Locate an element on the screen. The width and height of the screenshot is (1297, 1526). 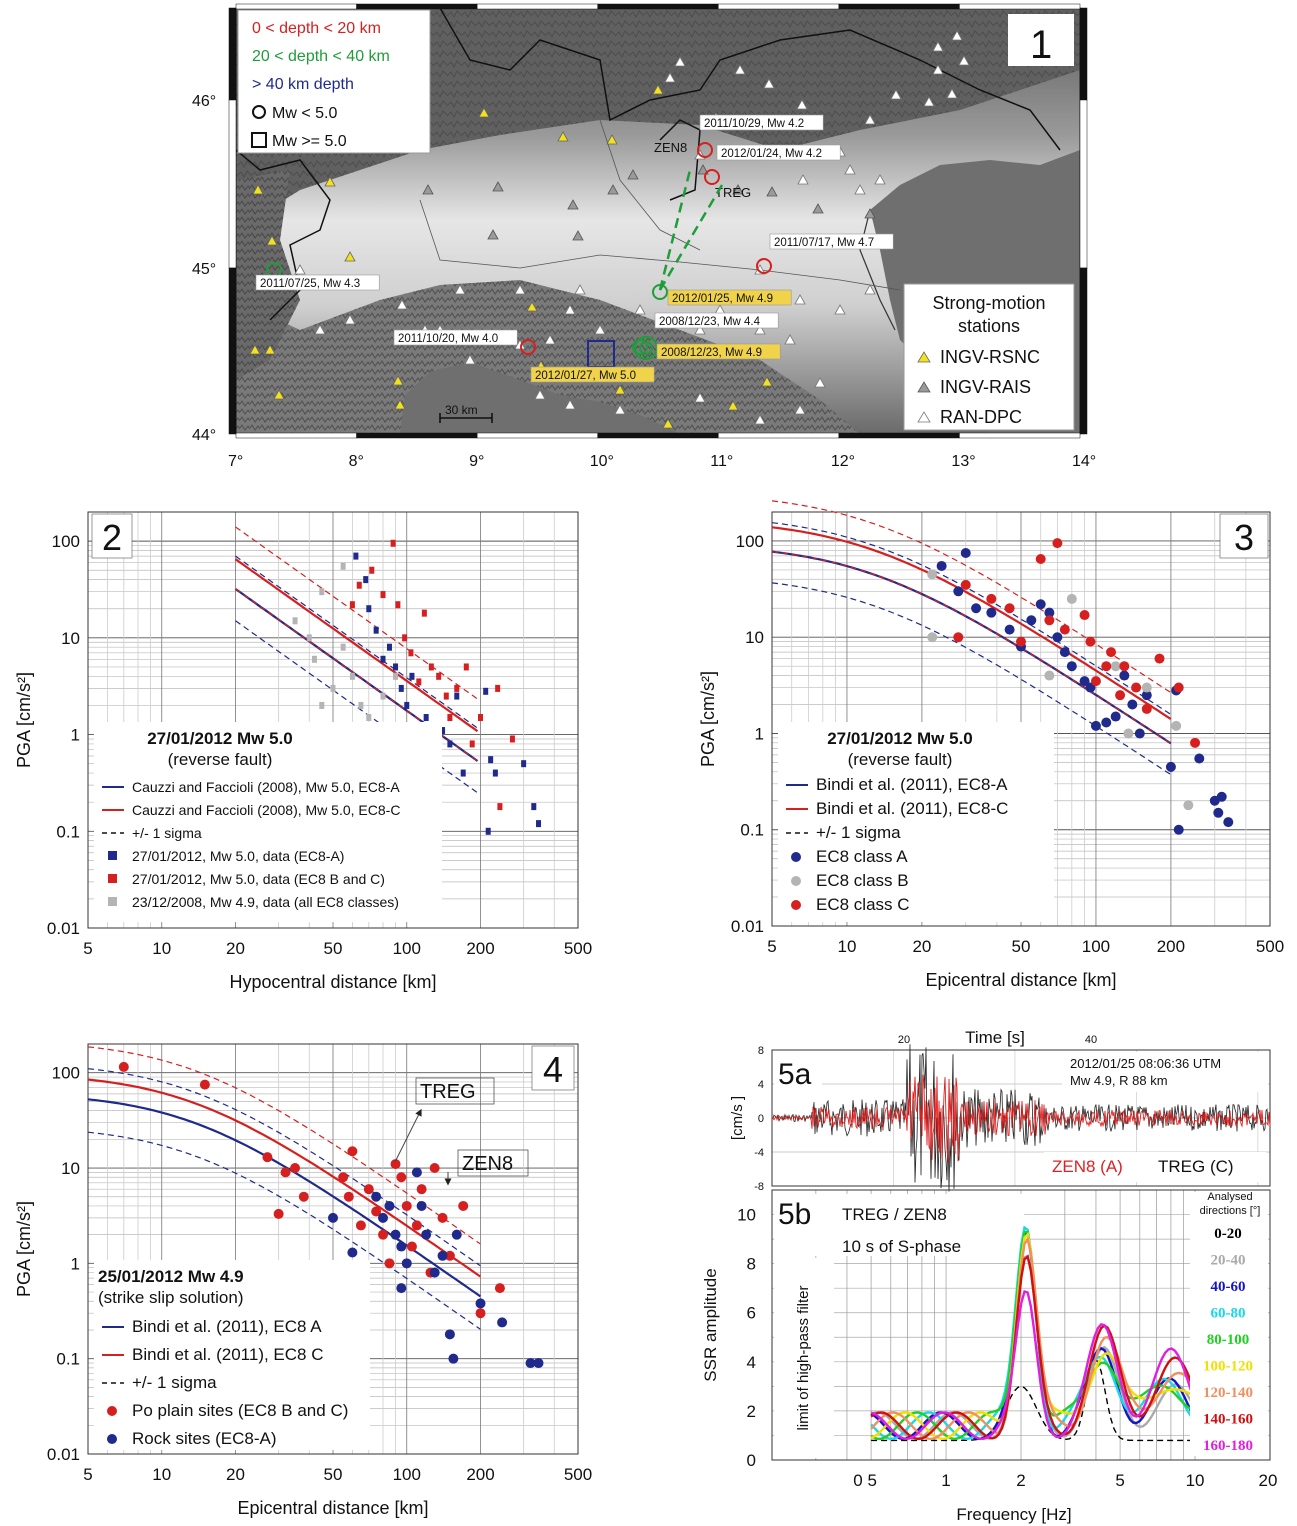
ssr-curve is located at coordinates (1032, 1338).